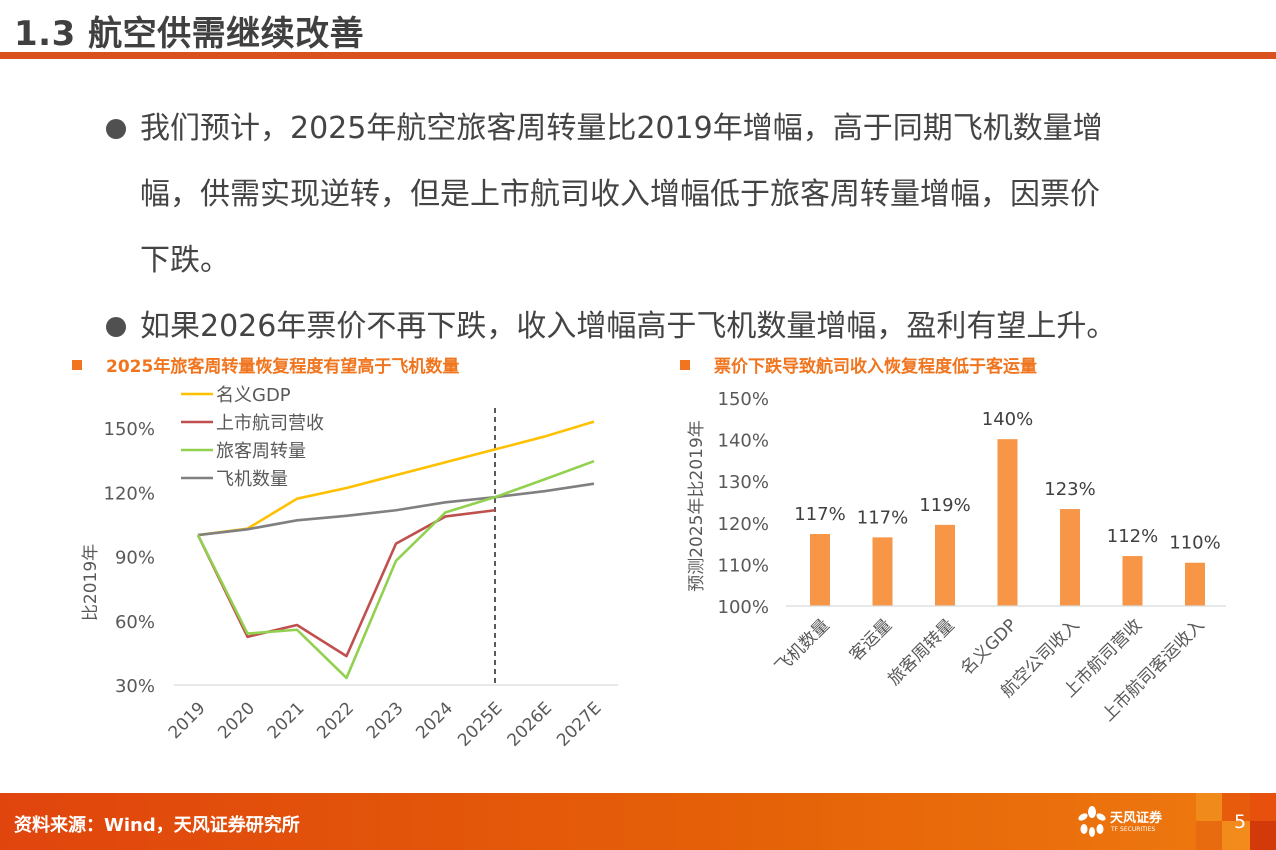 This screenshot has height=850, width=1276. Describe the element at coordinates (270, 423) in the screenshot. I see `legend-label: 上市航司营收` at that location.